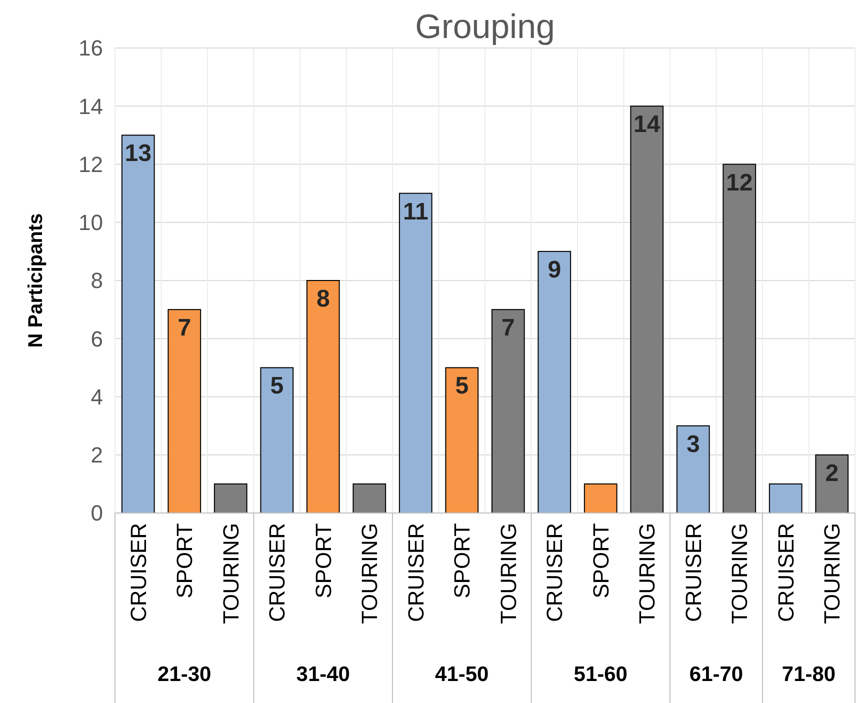  What do you see at coordinates (96, 455) in the screenshot?
I see `y-tick-label: 2` at bounding box center [96, 455].